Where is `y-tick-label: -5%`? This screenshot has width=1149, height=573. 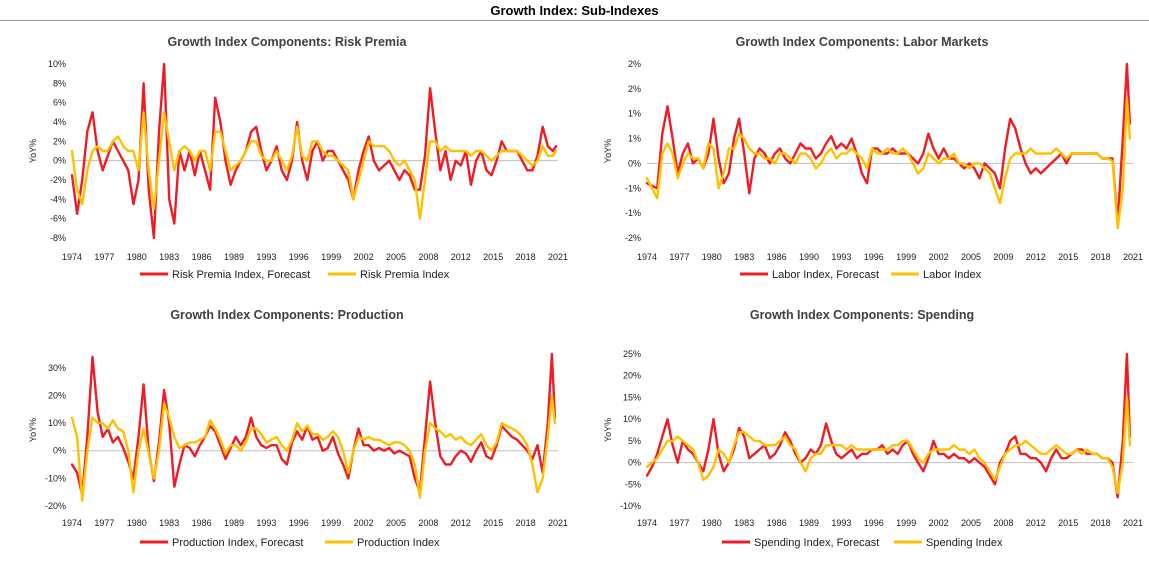 y-tick-label: -5% is located at coordinates (633, 484).